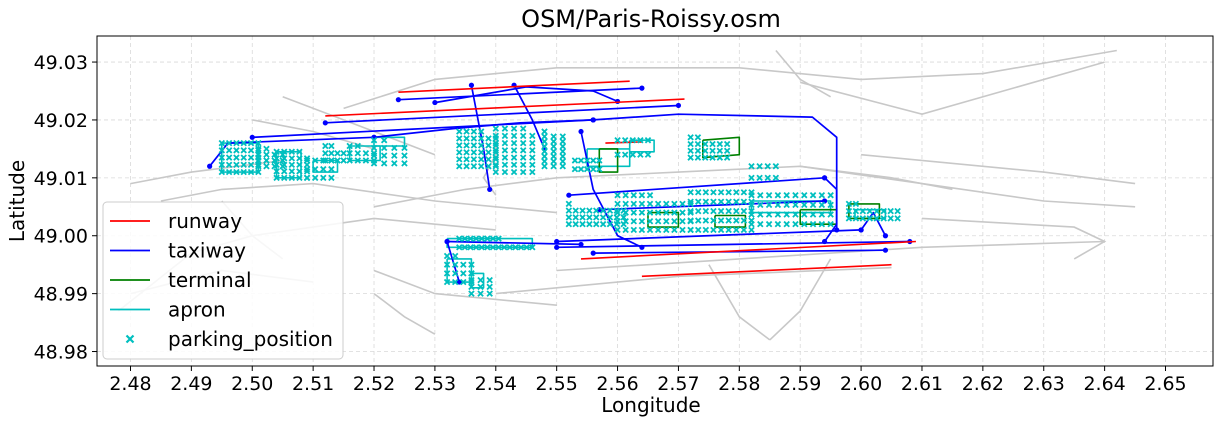  I want to click on legend-label-parking_position: parking_position, so click(250, 339).